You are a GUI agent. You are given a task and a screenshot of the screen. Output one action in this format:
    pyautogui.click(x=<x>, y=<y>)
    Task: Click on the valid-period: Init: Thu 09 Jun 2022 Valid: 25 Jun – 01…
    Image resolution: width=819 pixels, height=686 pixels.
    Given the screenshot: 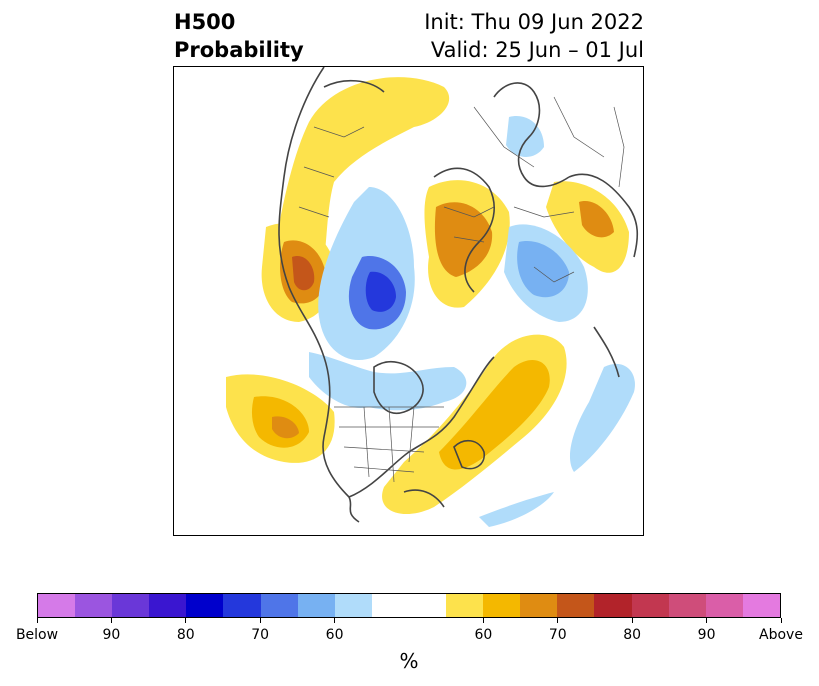 What is the action you would take?
    pyautogui.click(x=534, y=36)
    